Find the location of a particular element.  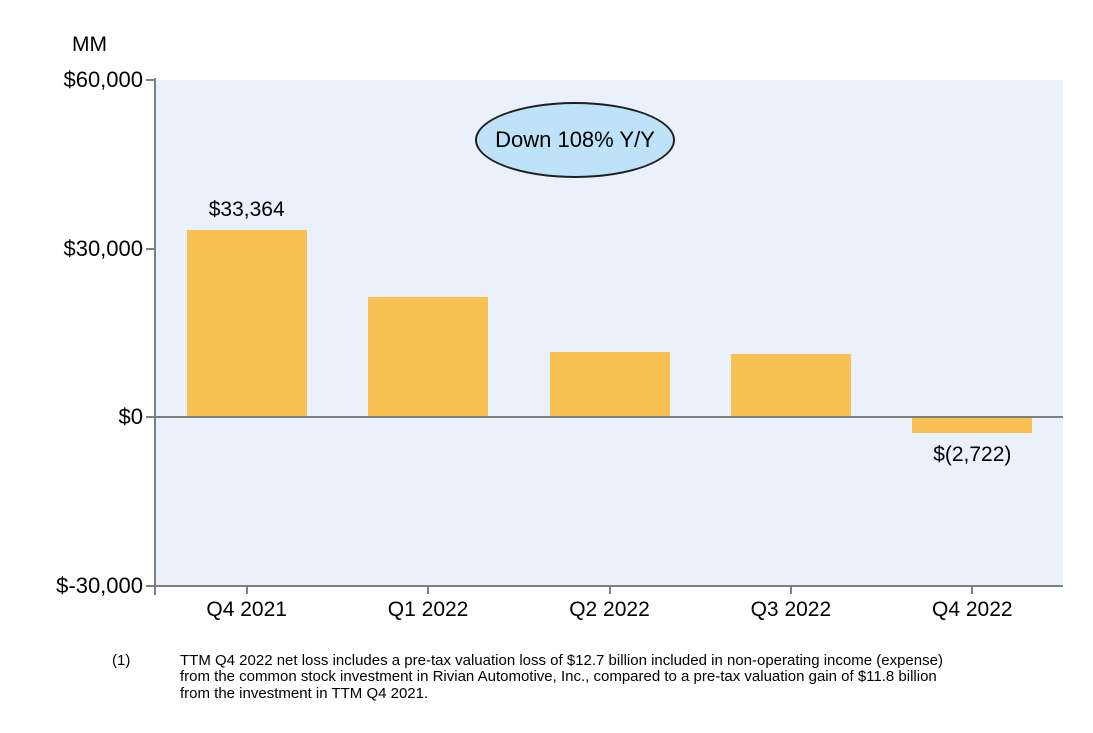

x-axis-label-q4-2021: Q4 2021 is located at coordinates (246, 609).